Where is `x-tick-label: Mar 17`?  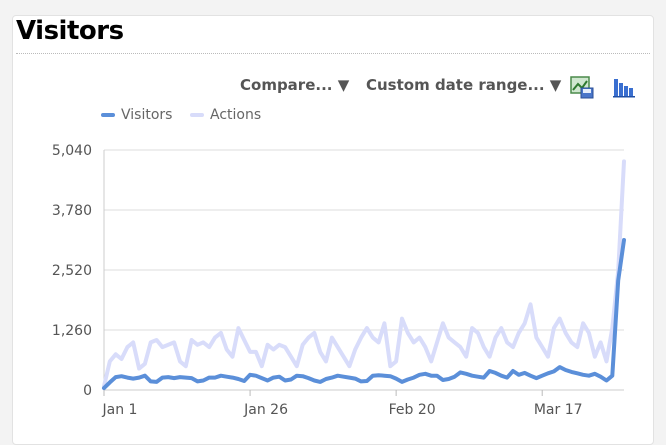 x-tick-label: Mar 17 is located at coordinates (558, 410).